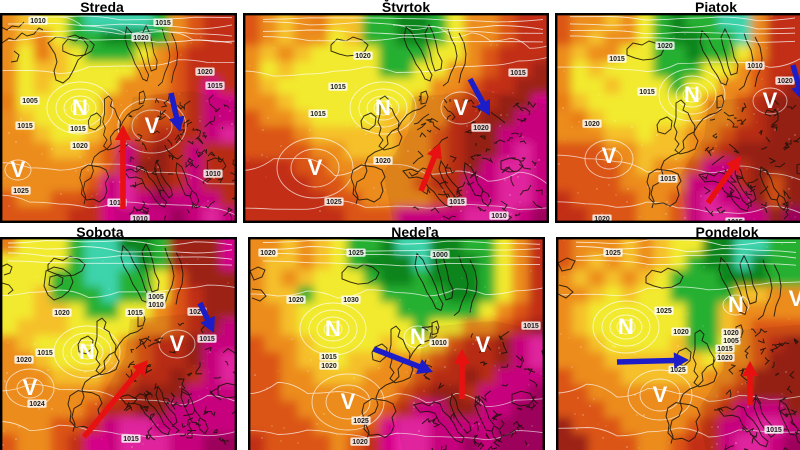  Describe the element at coordinates (351, 300) in the screenshot. I see `svg-text: 1030` at that location.